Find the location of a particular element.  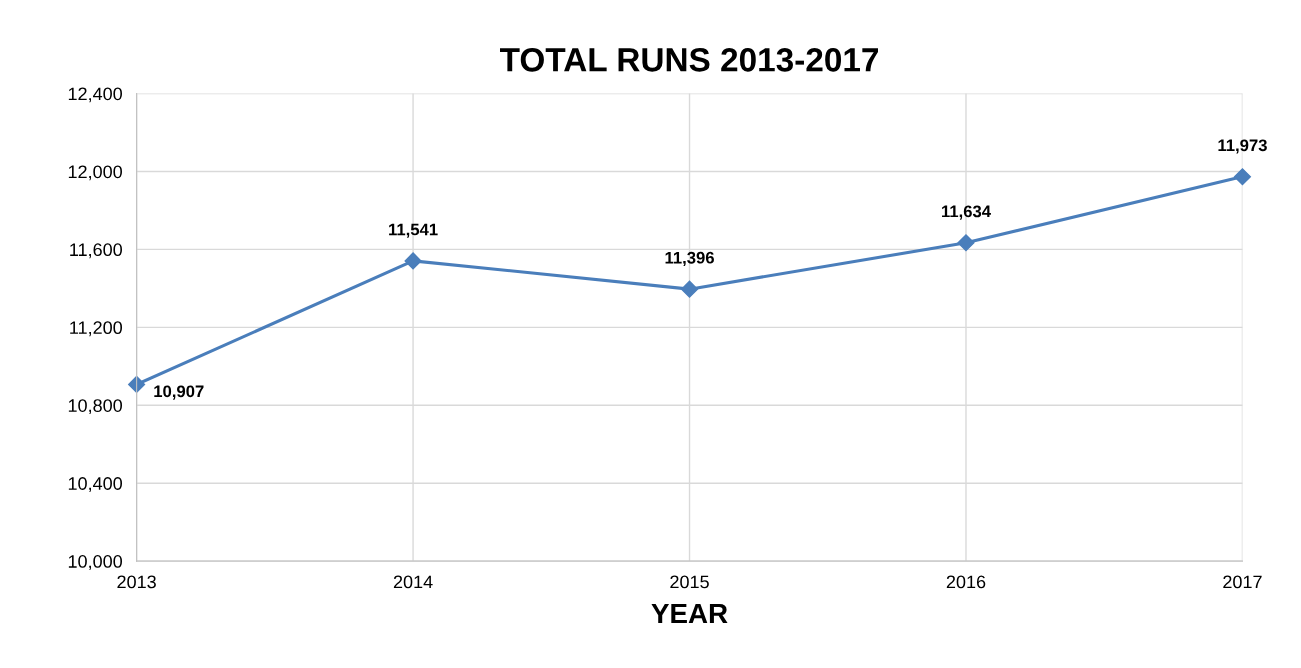

x-axis-title: YEAR is located at coordinates (689, 613).